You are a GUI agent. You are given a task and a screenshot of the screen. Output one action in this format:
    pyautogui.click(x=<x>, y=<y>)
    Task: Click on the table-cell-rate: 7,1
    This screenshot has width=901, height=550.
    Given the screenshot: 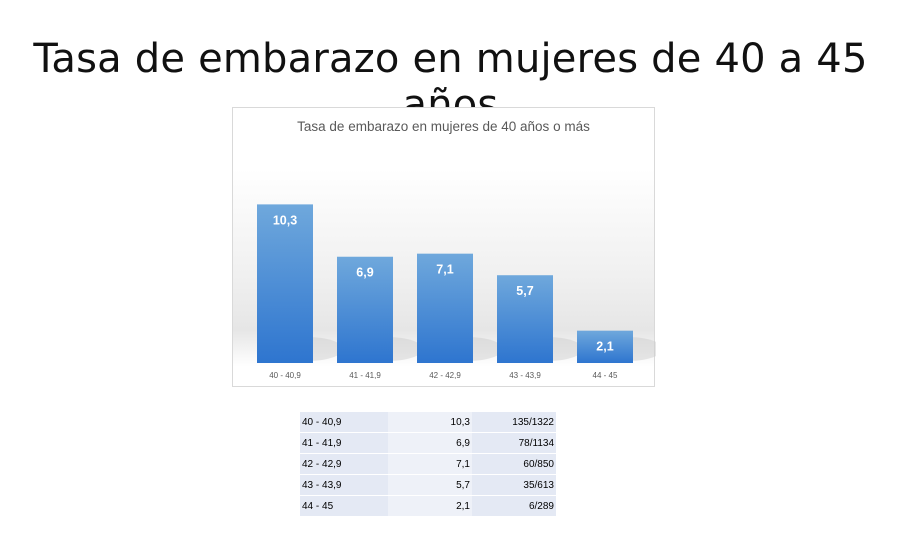 What is the action you would take?
    pyautogui.click(x=430, y=464)
    